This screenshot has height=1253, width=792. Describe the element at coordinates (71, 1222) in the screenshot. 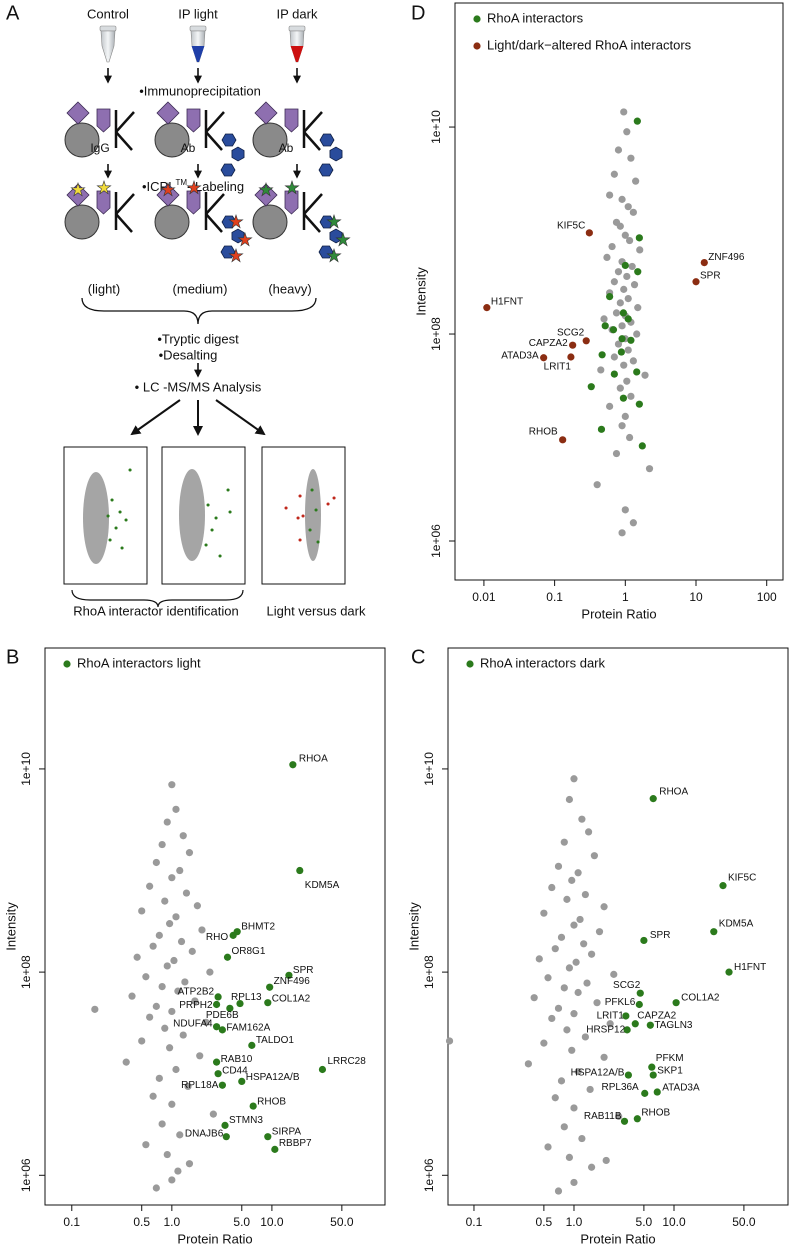

I see `x-tick-label: 0.1` at that location.